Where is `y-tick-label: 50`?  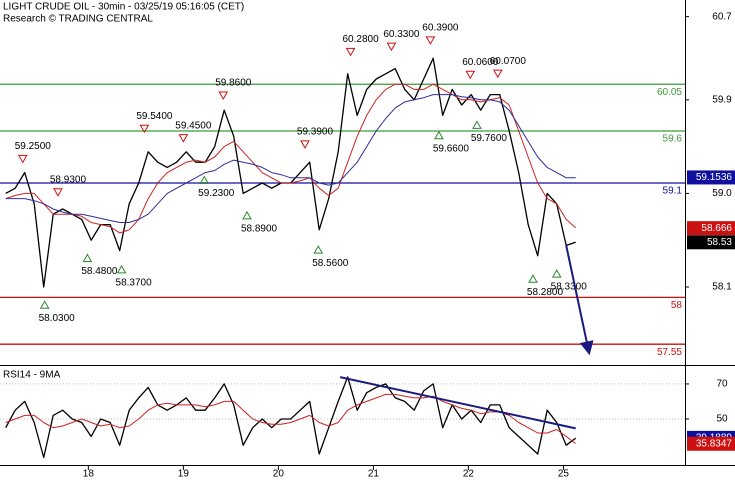
y-tick-label: 50 is located at coordinates (722, 419).